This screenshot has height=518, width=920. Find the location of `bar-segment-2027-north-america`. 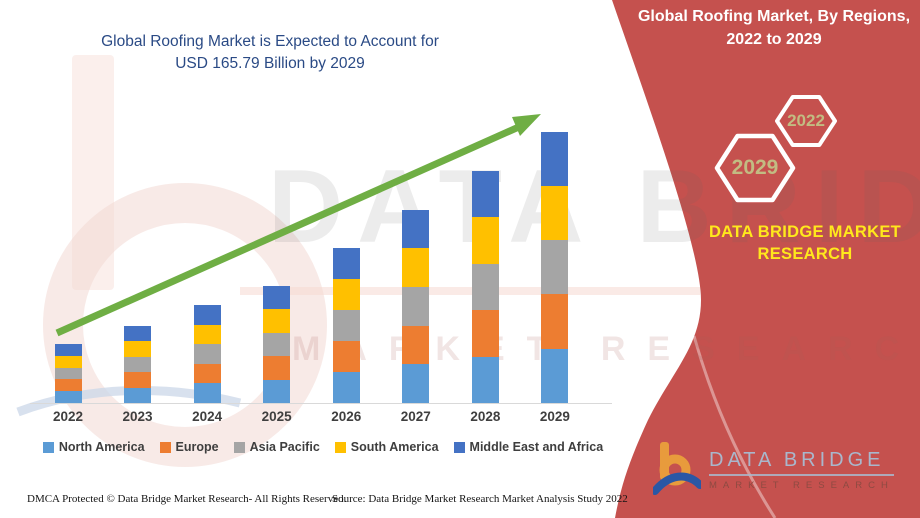

bar-segment-2027-north-america is located at coordinates (416, 383).